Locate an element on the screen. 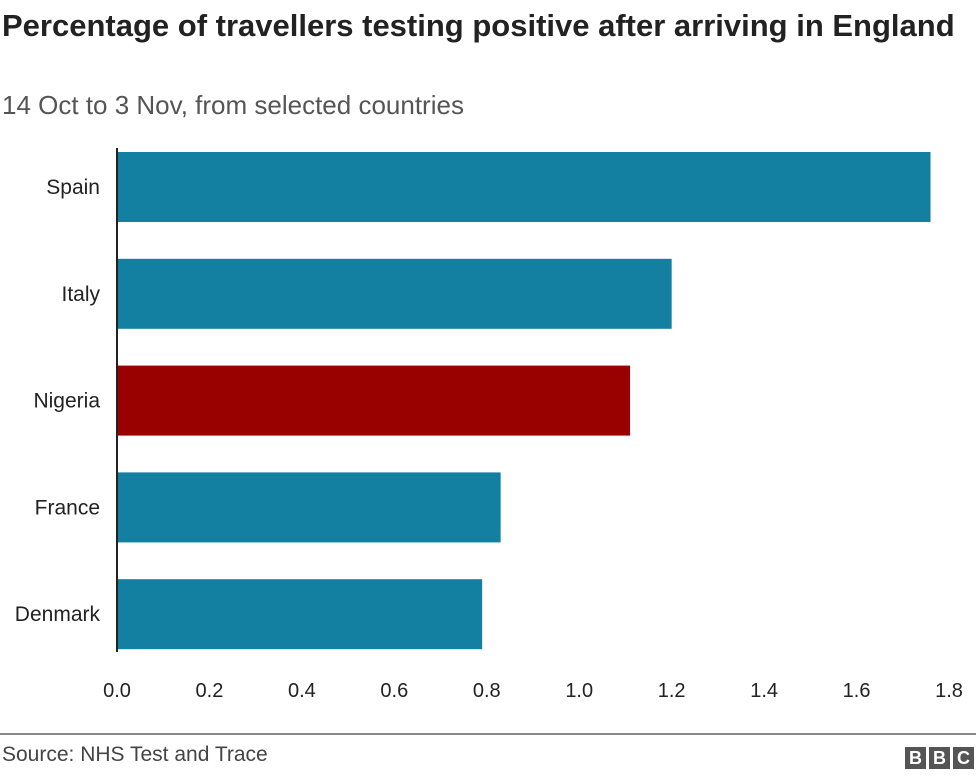 Image resolution: width=976 pixels, height=776 pixels. bbc-logo: B B C is located at coordinates (939, 758).